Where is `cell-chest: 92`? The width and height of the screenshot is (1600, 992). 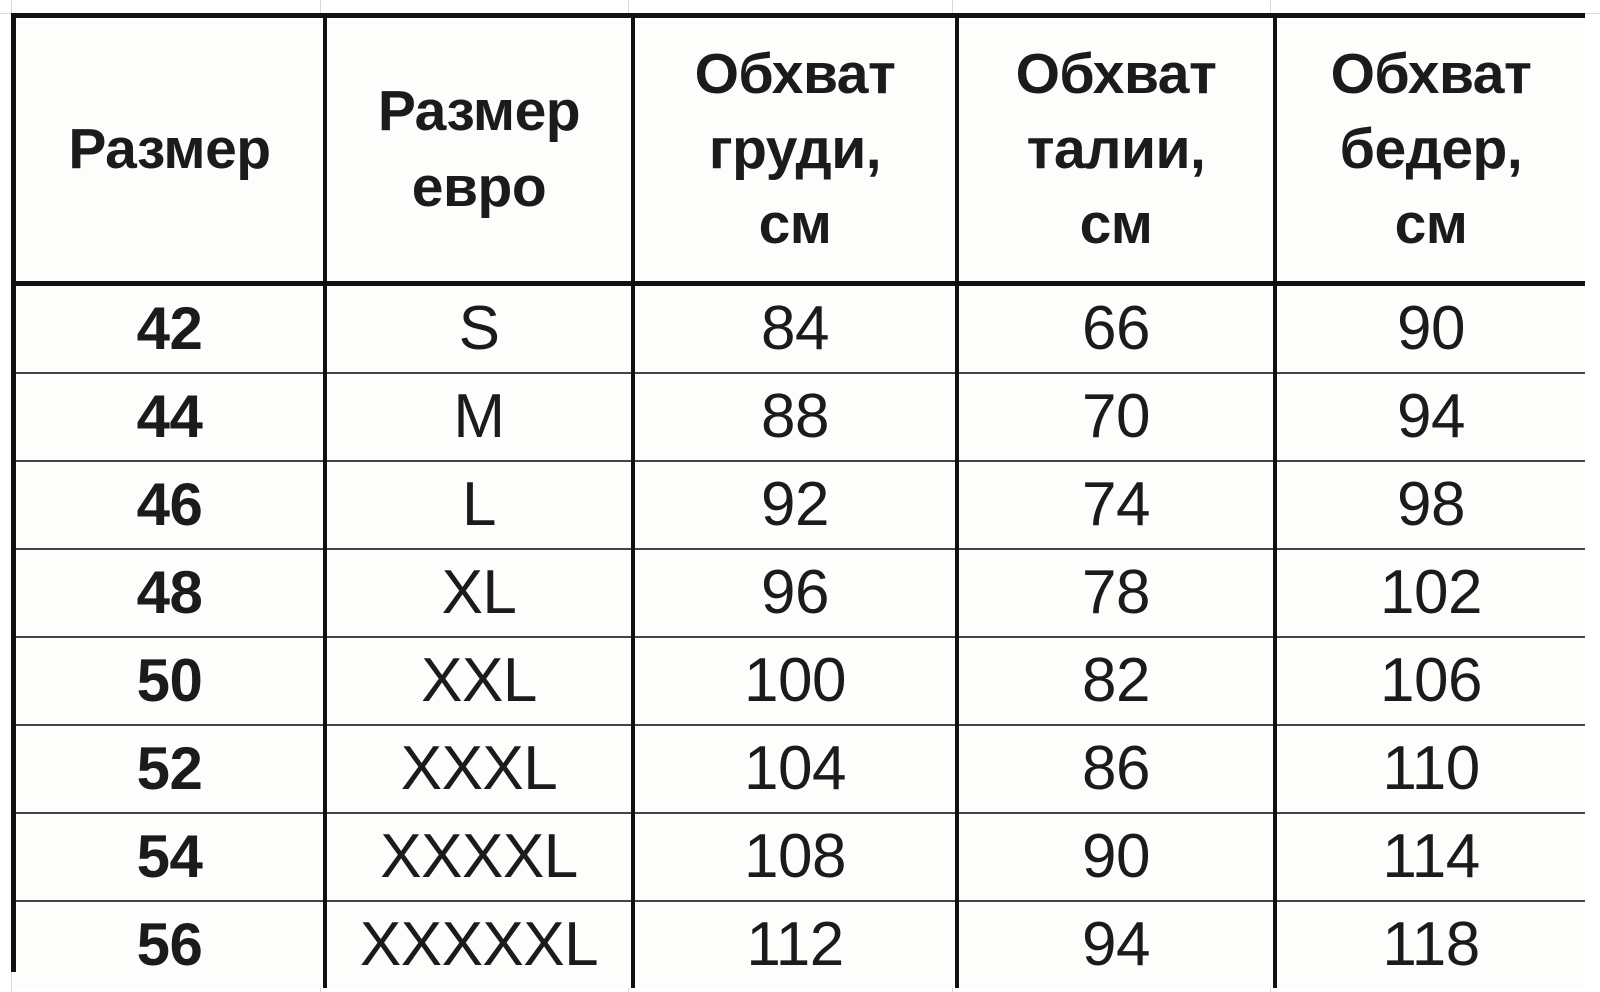 cell-chest: 92 is located at coordinates (794, 505).